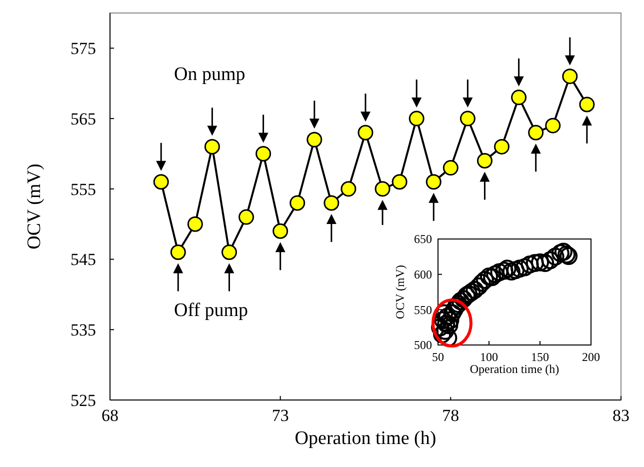  Describe the element at coordinates (110, 415) in the screenshot. I see `x-tick-label: 68` at that location.